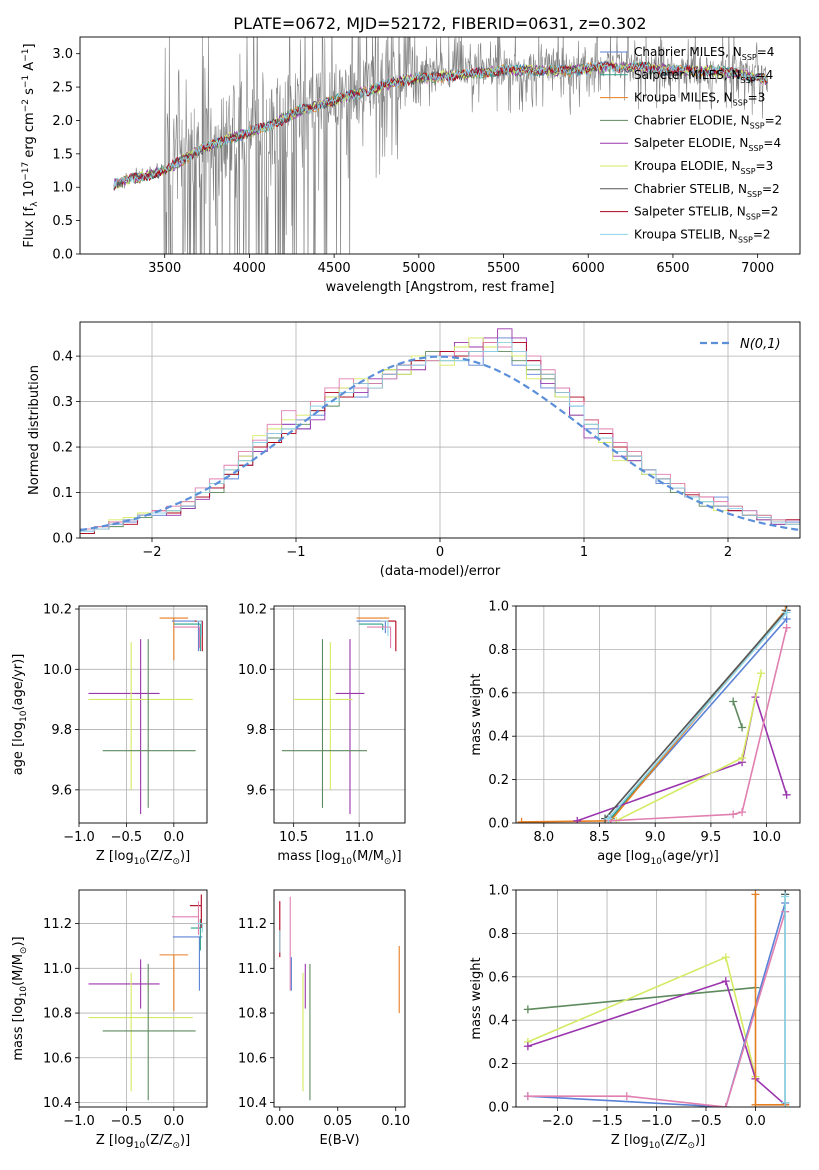  Describe the element at coordinates (105, 1140) in the screenshot. I see `label-part: Z [` at that location.